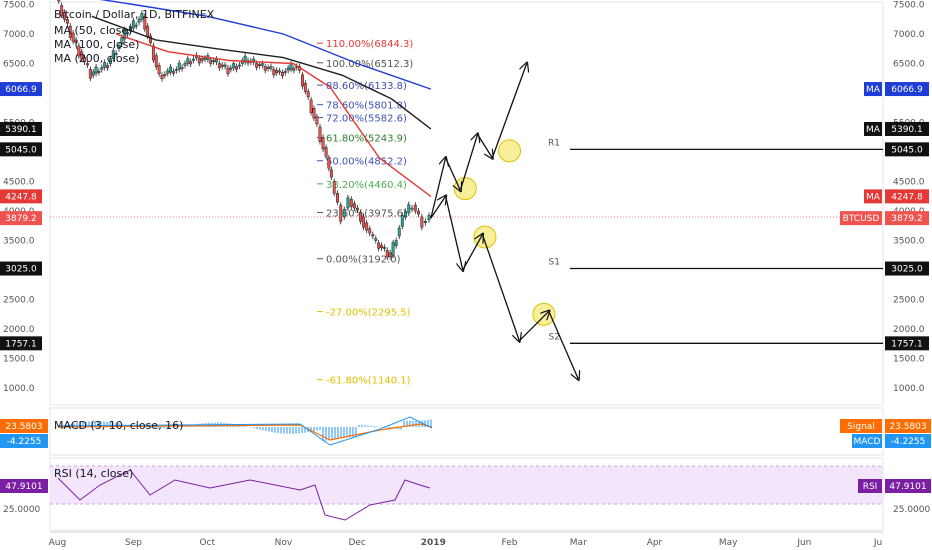 The height and width of the screenshot is (550, 932). What do you see at coordinates (19, 301) in the screenshot?
I see `y-tick-label-left: 2500.0` at bounding box center [19, 301].